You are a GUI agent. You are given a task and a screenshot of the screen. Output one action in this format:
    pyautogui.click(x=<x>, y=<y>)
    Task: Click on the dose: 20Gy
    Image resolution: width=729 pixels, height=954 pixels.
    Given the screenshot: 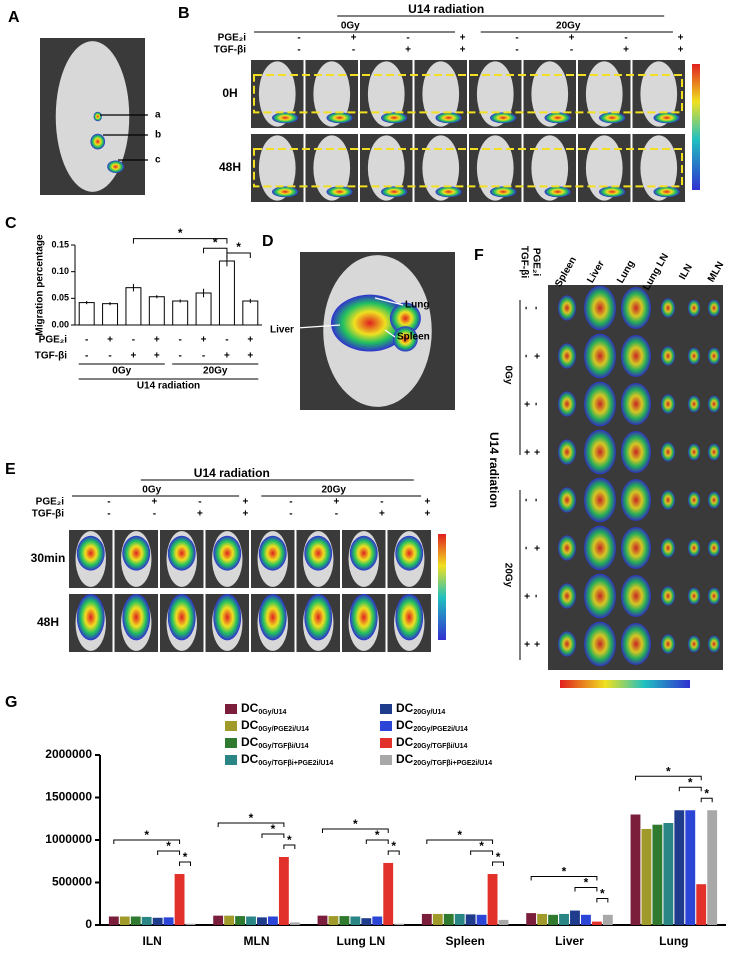 What is the action you would take?
    pyautogui.click(x=507, y=575)
    